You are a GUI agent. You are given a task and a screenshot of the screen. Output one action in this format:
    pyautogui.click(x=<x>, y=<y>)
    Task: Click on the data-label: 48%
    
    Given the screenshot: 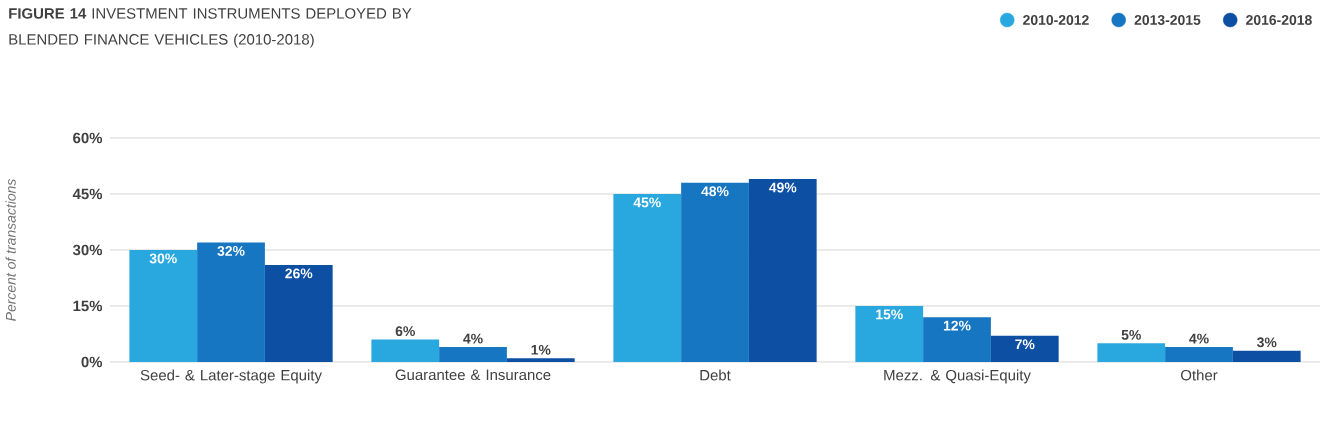 What is the action you would take?
    pyautogui.click(x=715, y=191)
    